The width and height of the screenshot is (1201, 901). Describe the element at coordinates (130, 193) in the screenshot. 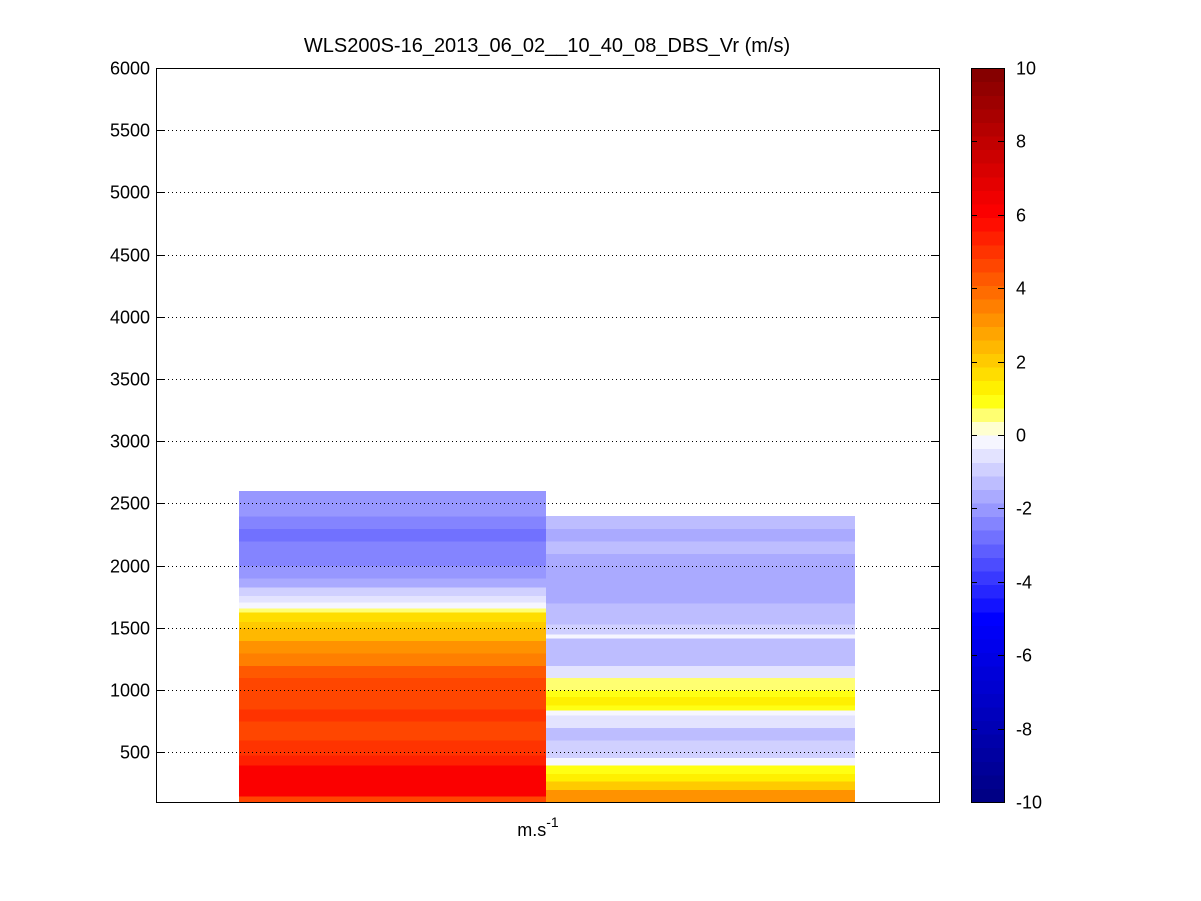

I see `y-tick-label: 5000` at that location.